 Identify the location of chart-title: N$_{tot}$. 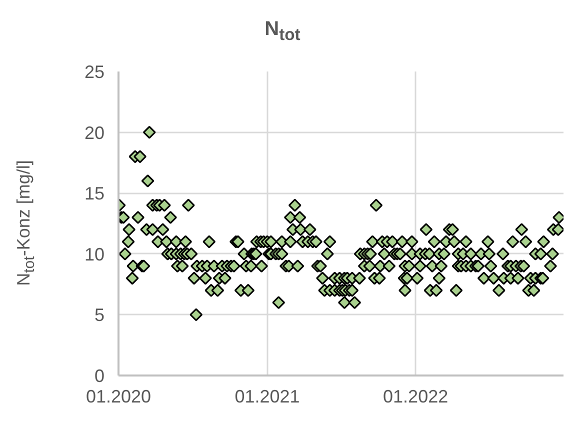
(282, 31).